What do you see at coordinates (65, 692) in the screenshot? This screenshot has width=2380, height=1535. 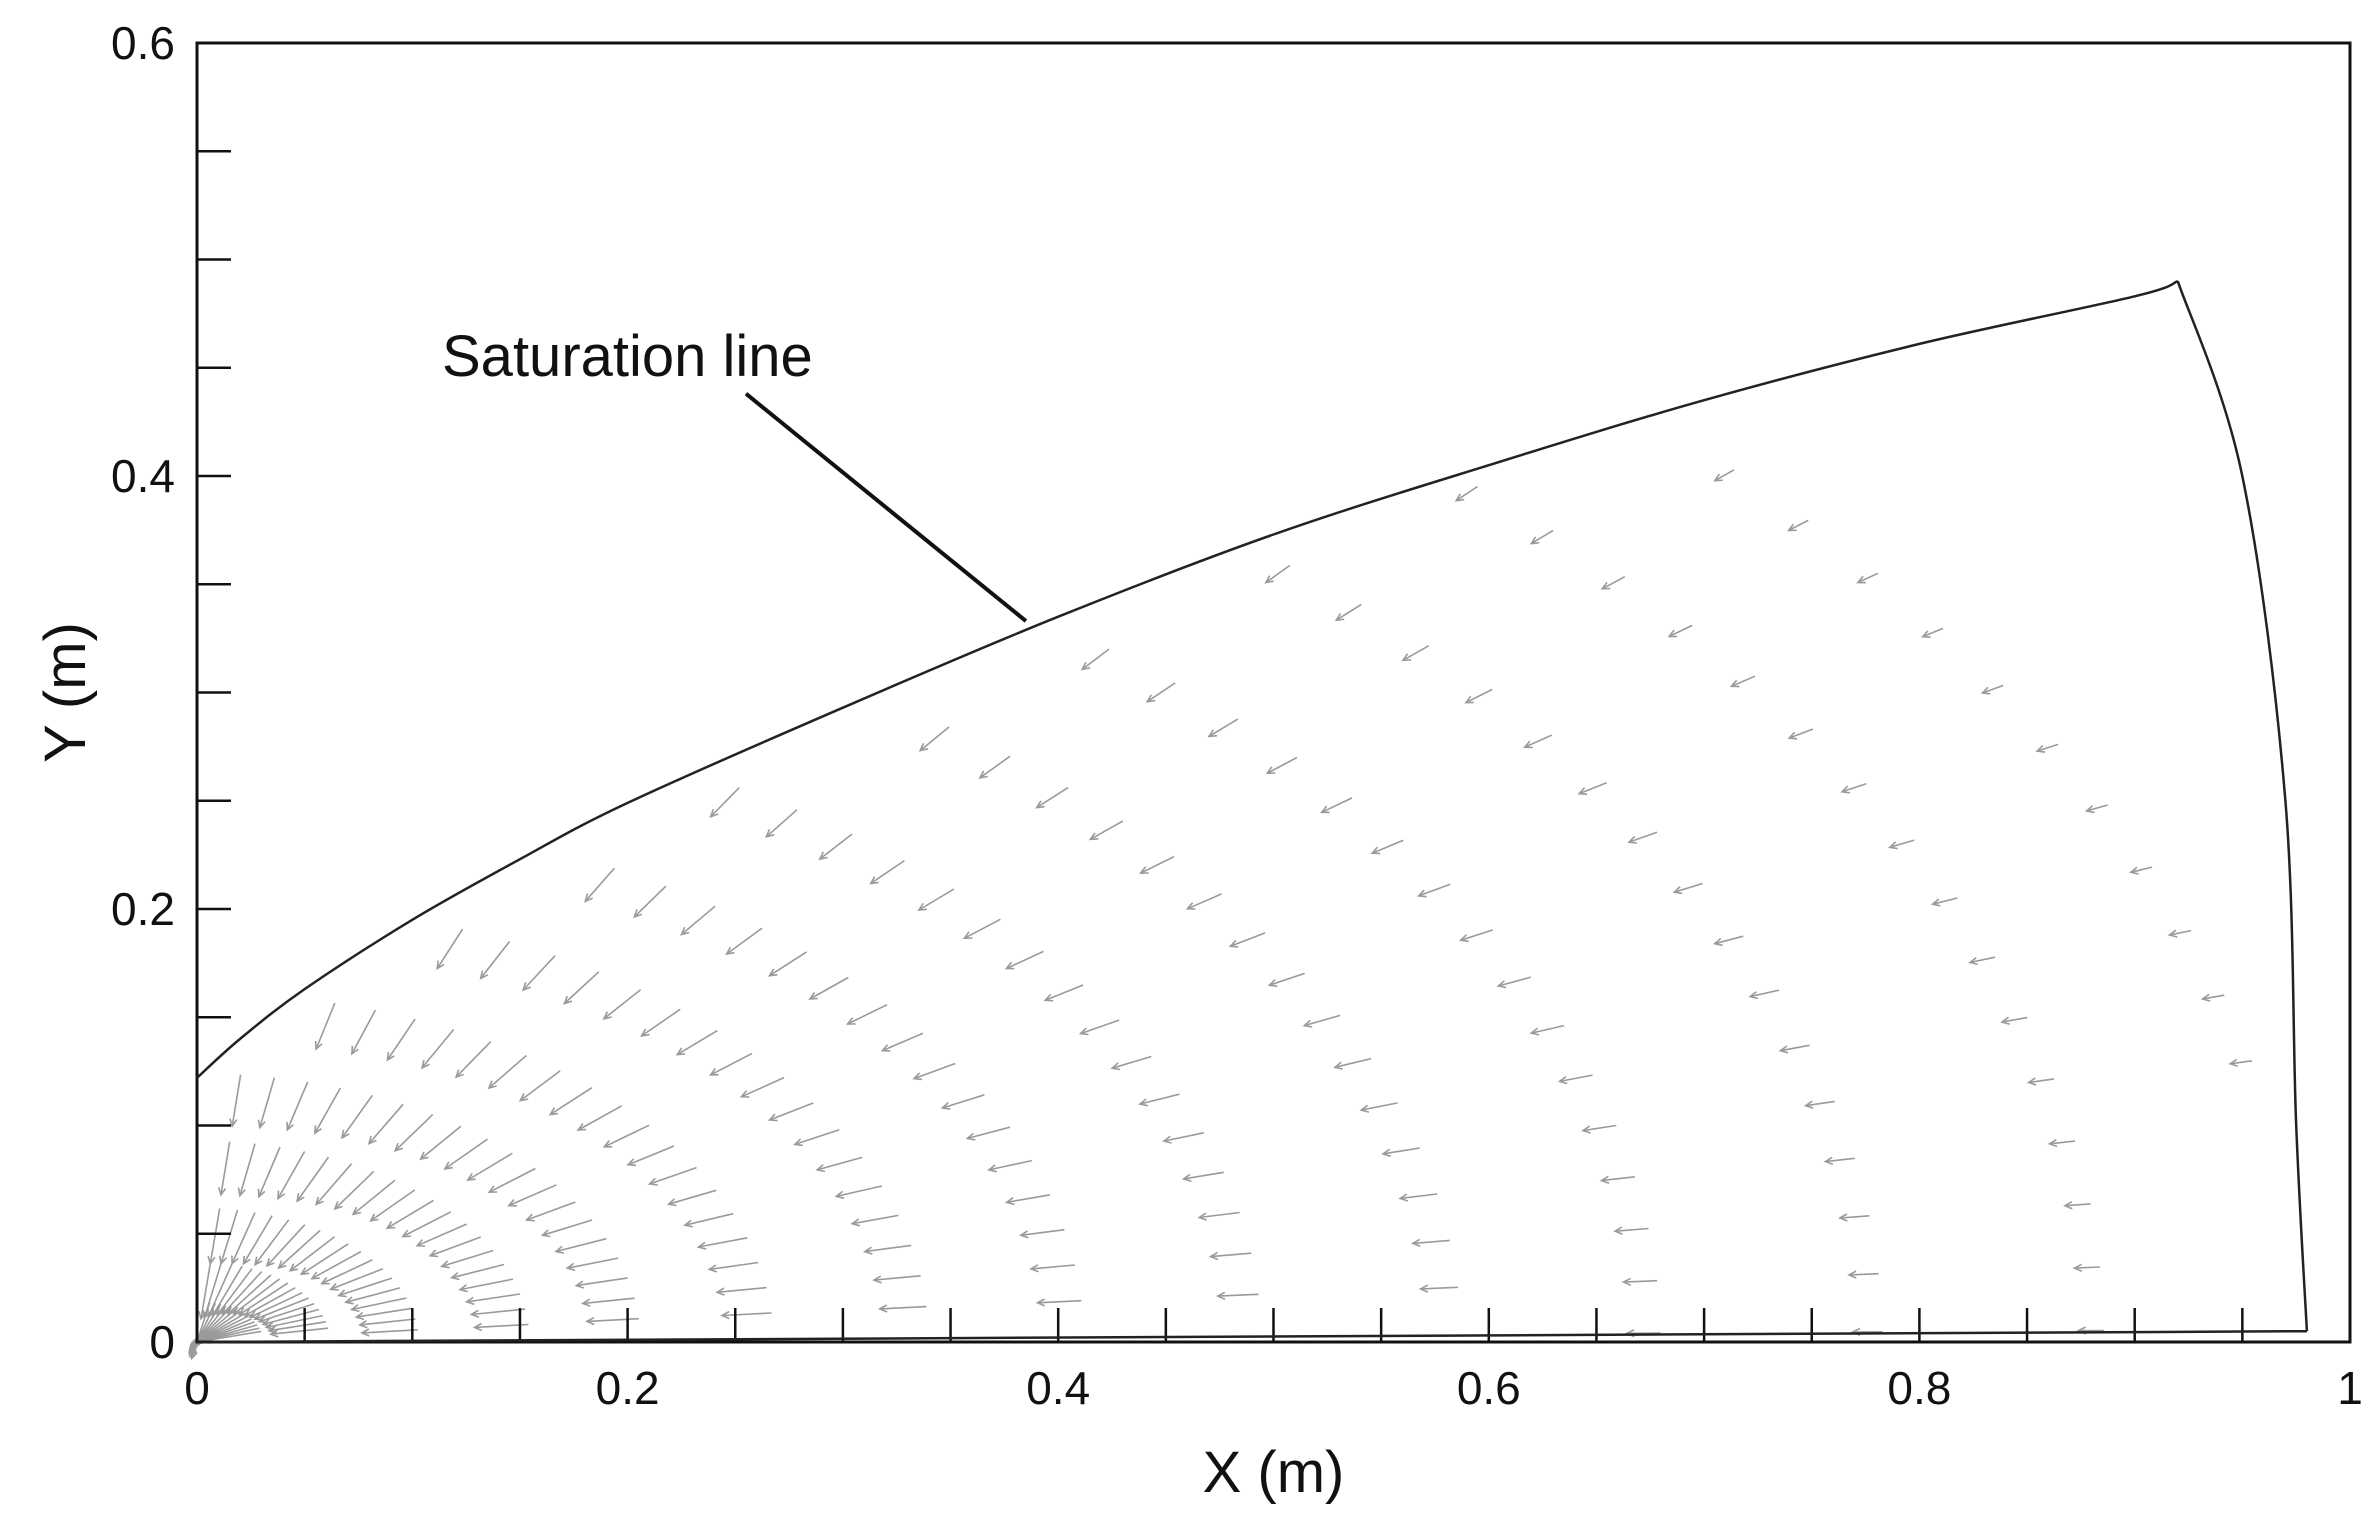 I see `y-axis-title: Y (m)` at bounding box center [65, 692].